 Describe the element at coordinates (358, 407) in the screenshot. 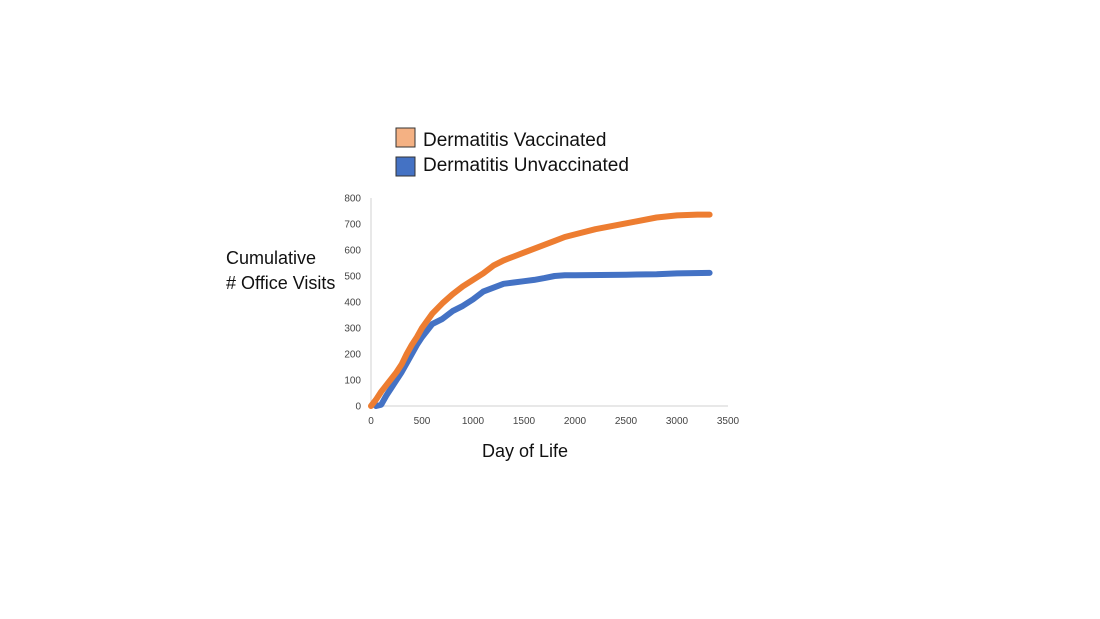

I see `y-tick-label: 0` at that location.